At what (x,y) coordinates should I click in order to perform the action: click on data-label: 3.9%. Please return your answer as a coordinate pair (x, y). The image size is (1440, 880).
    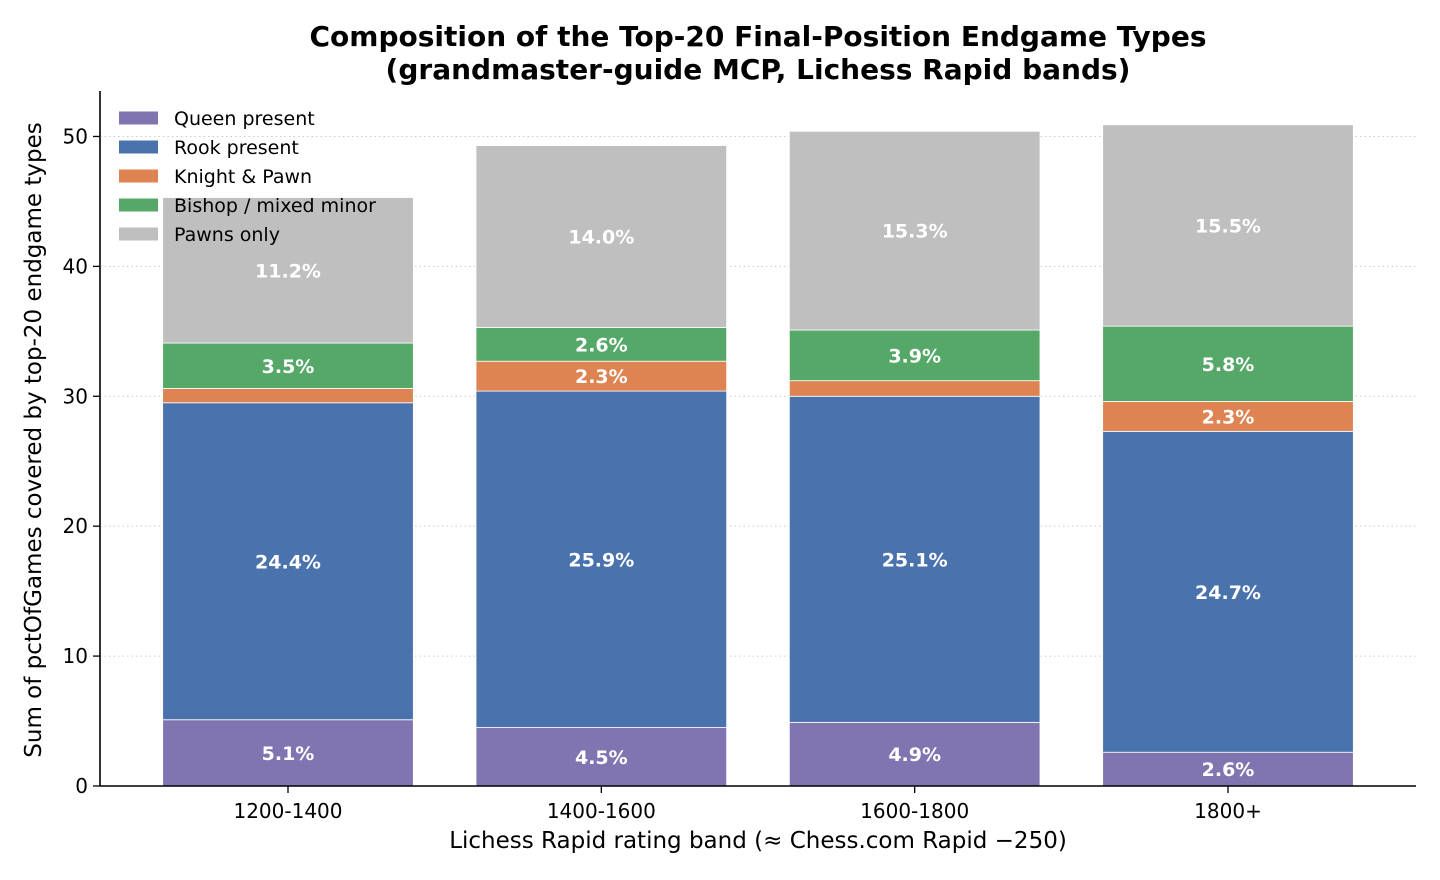
    Looking at the image, I should click on (914, 356).